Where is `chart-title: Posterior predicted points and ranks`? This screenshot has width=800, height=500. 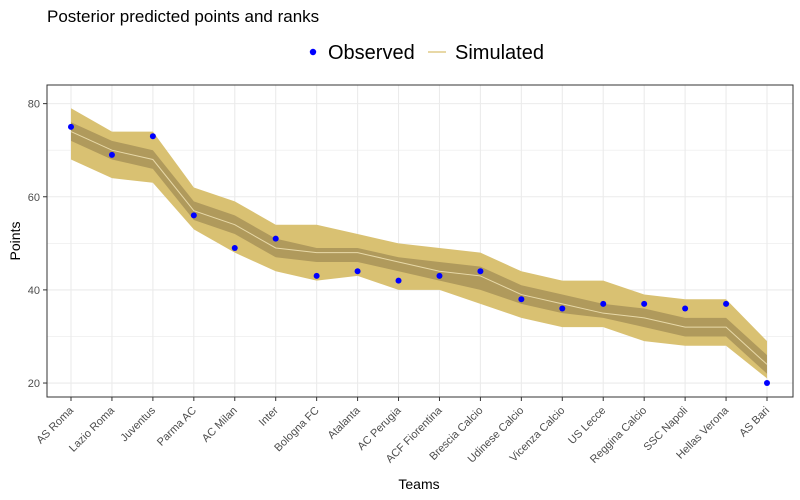 chart-title: Posterior predicted points and ranks is located at coordinates (183, 16).